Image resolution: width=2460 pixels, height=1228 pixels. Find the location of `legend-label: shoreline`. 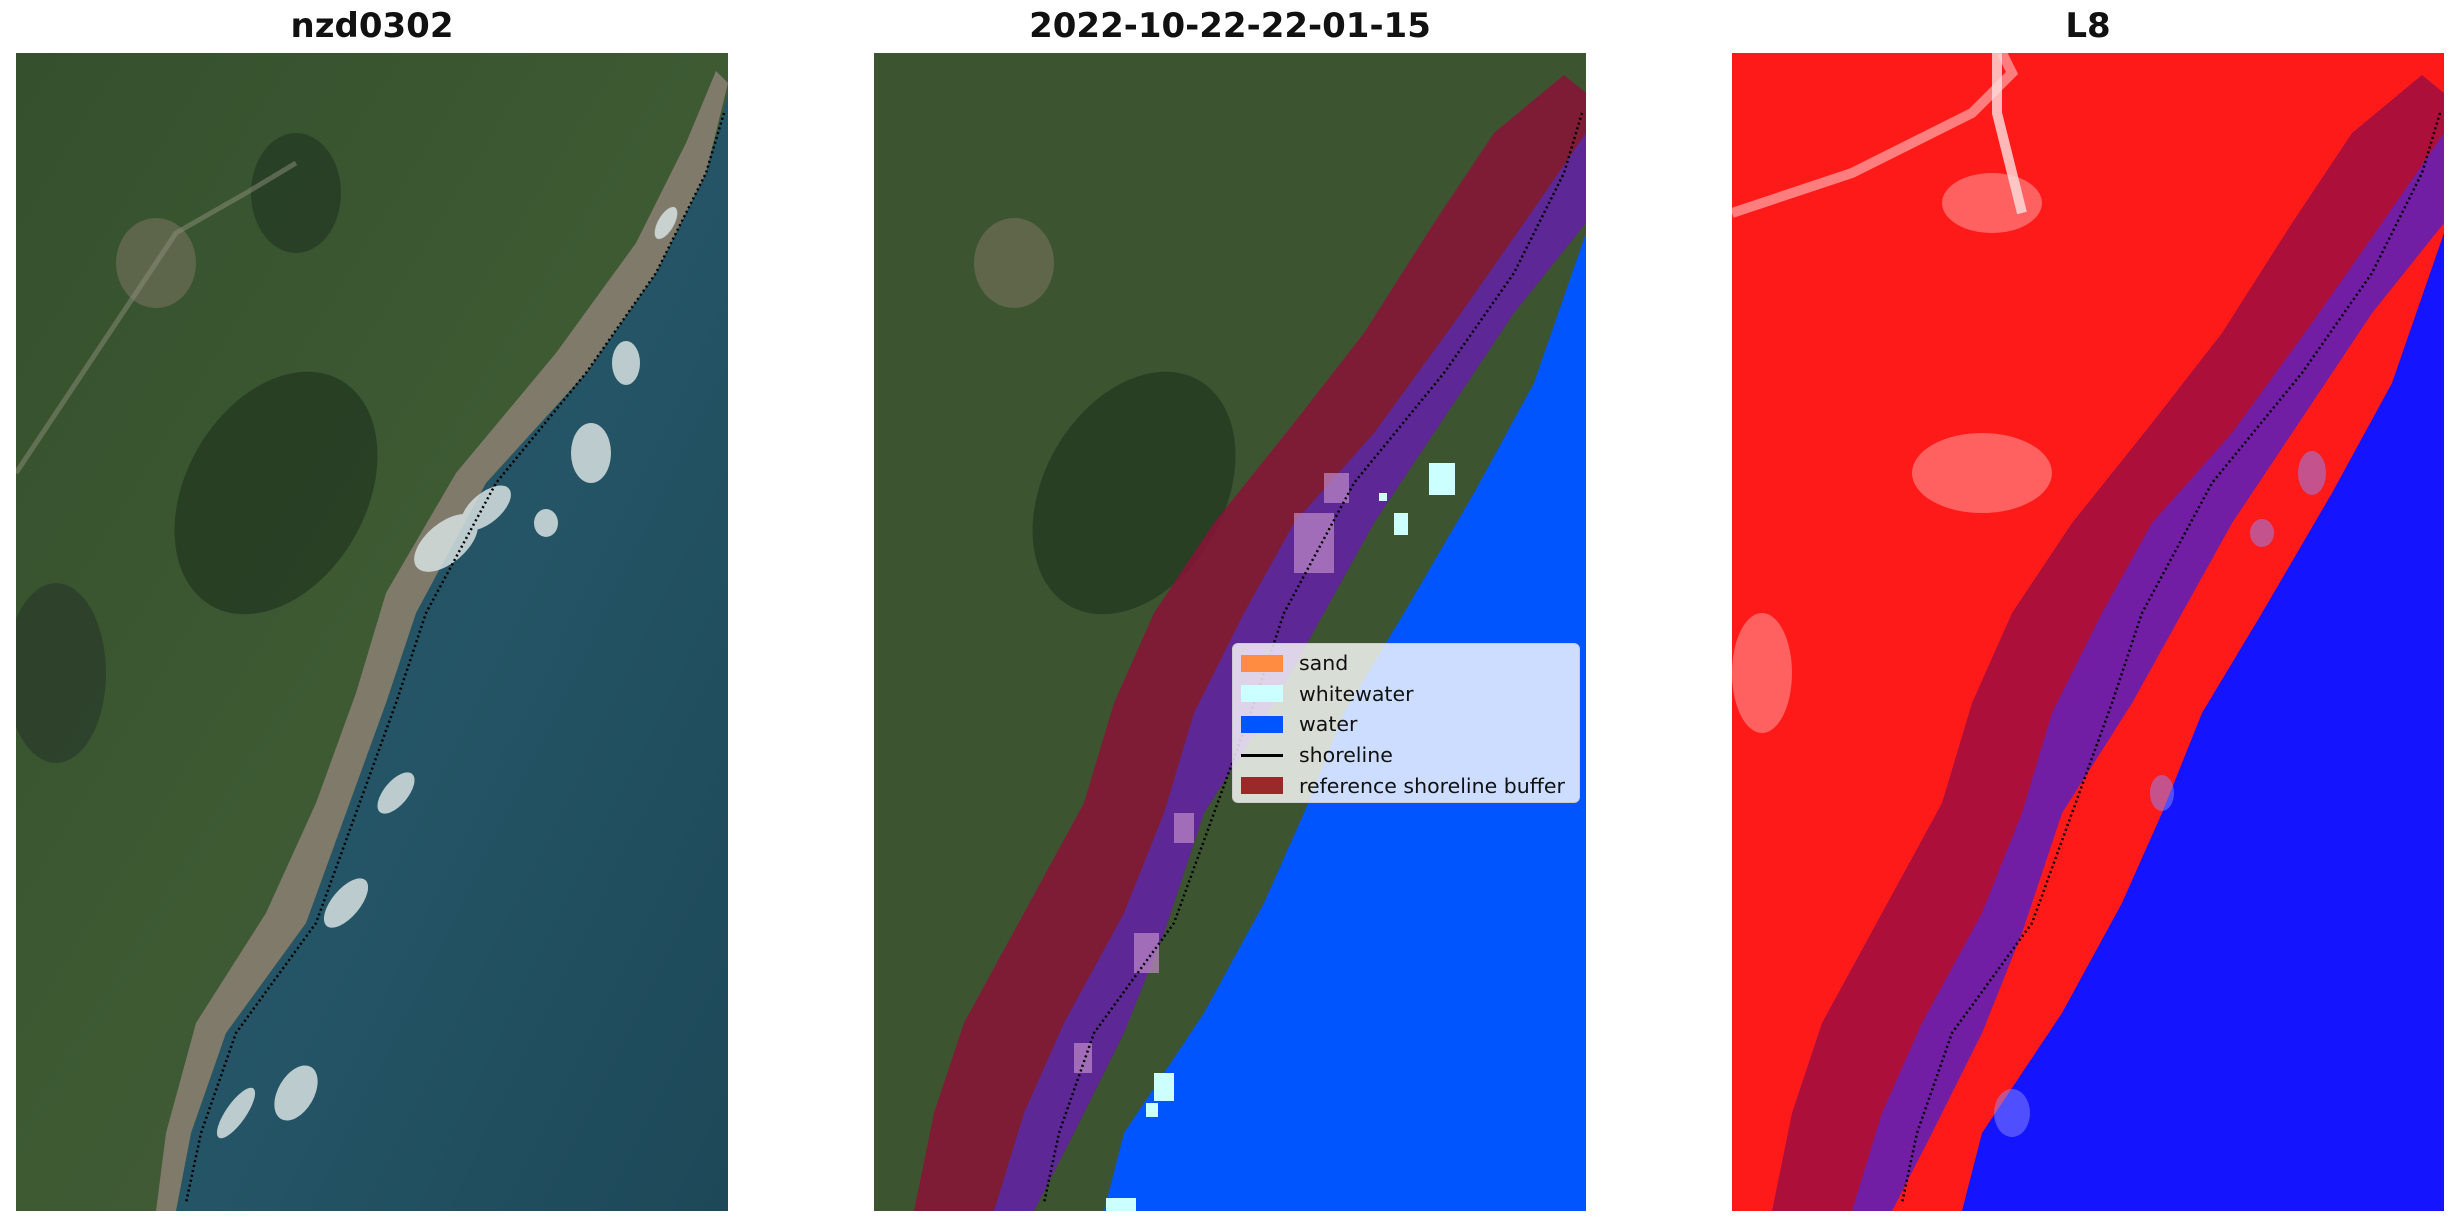

legend-label: shoreline is located at coordinates (1346, 755).